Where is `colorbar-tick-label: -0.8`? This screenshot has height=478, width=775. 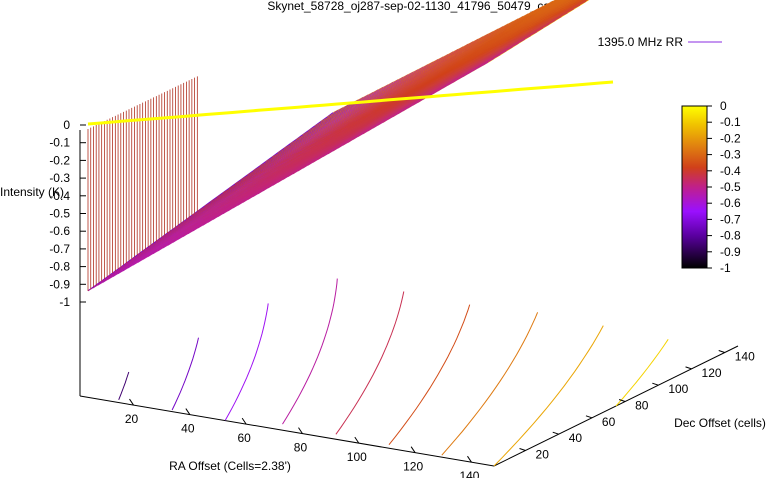
colorbar-tick-label: -0.8 is located at coordinates (730, 236).